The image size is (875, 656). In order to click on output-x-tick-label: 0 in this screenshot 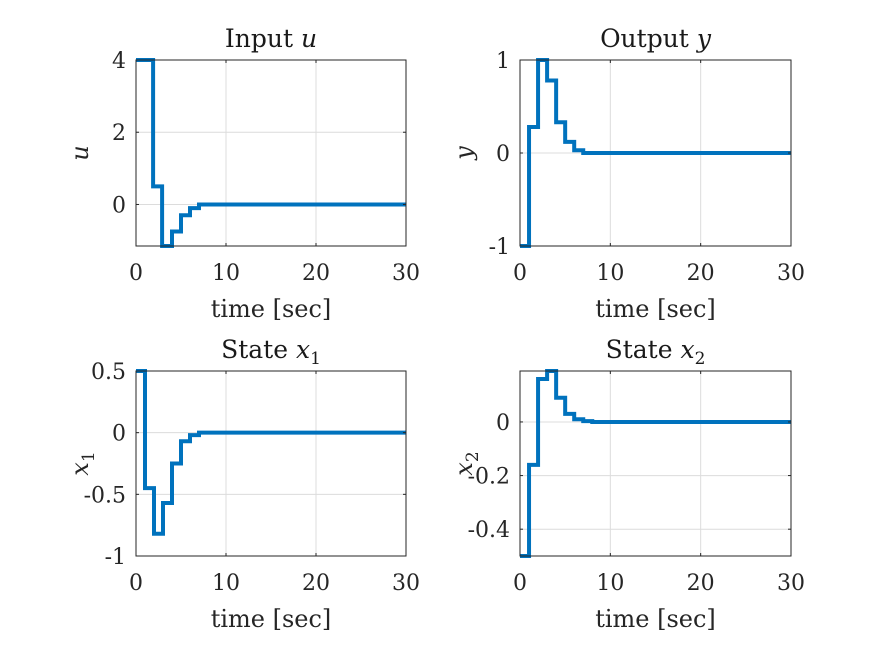, I will do `click(520, 273)`.